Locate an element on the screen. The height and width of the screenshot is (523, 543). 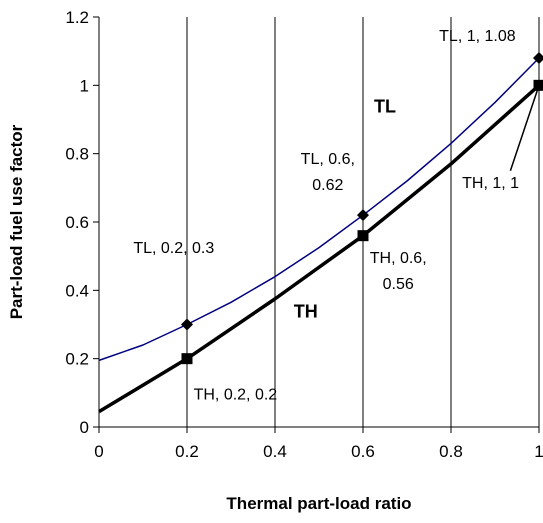
x-tick-label: 0 is located at coordinates (98, 451).